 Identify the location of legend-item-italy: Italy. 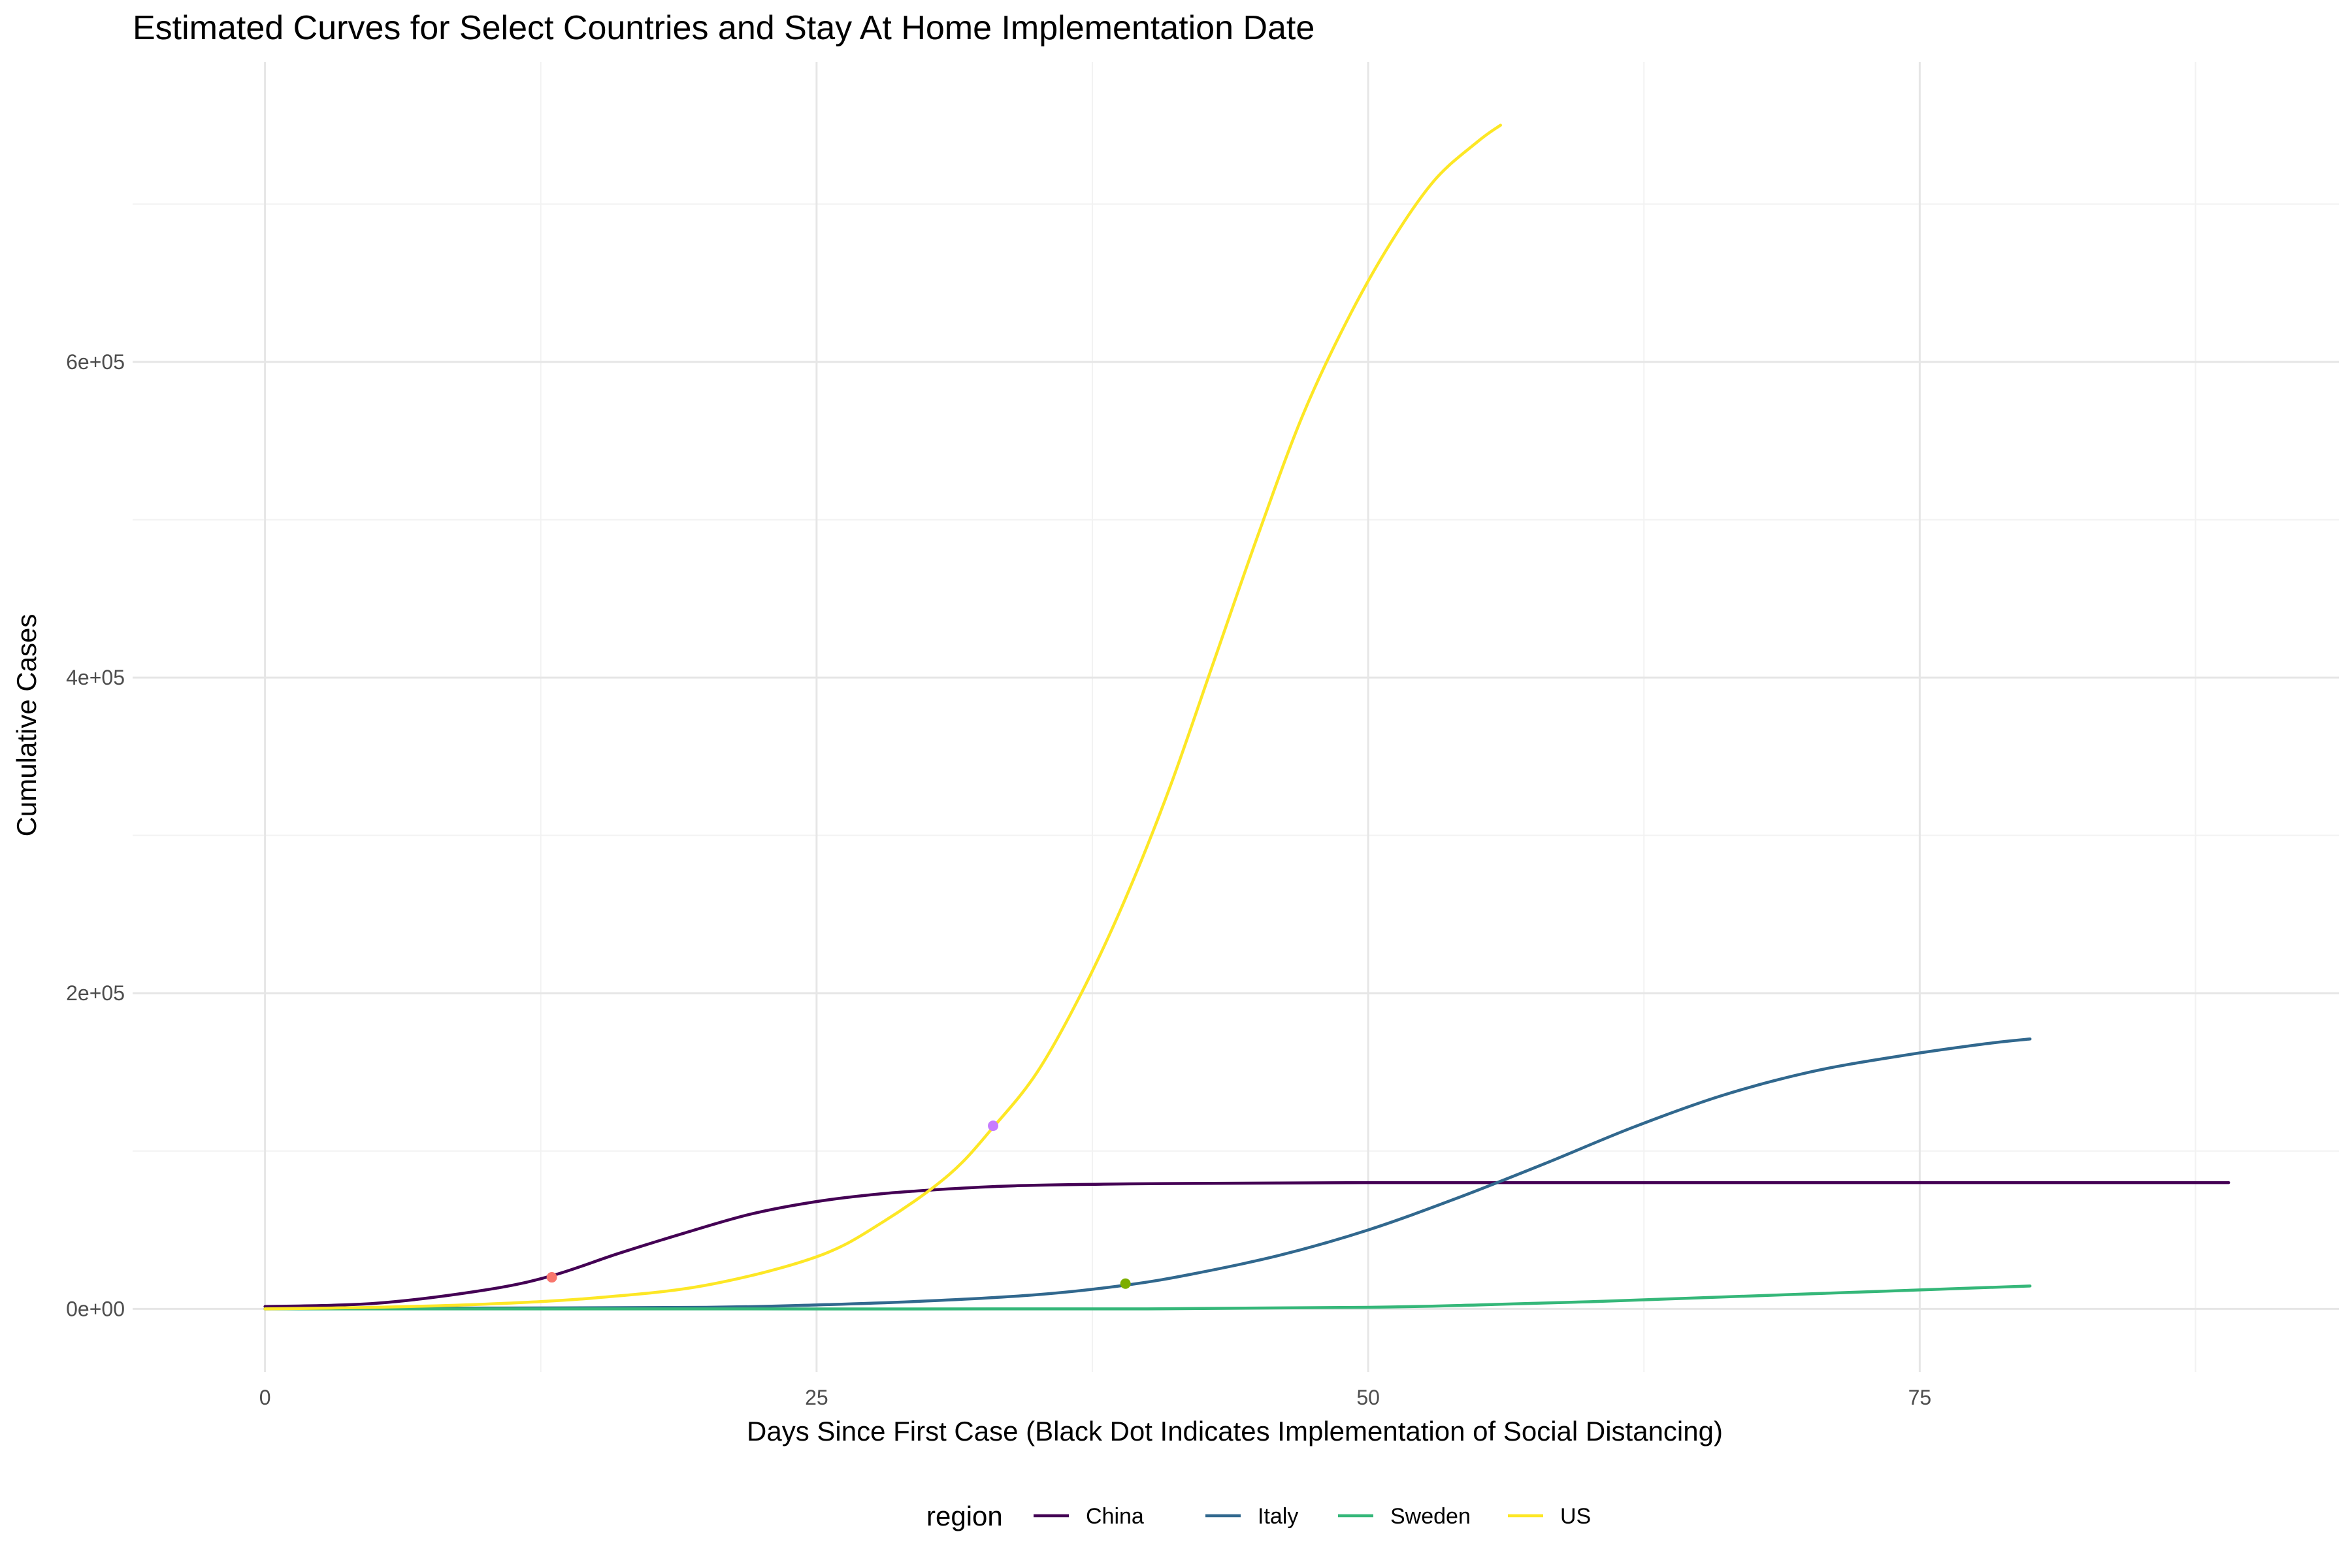
(1251, 1516).